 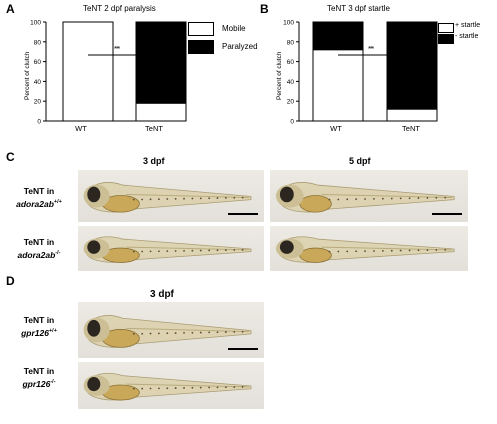 What do you see at coordinates (288, 23) in the screenshot?
I see `y-tick-label-b: 100` at bounding box center [288, 23].